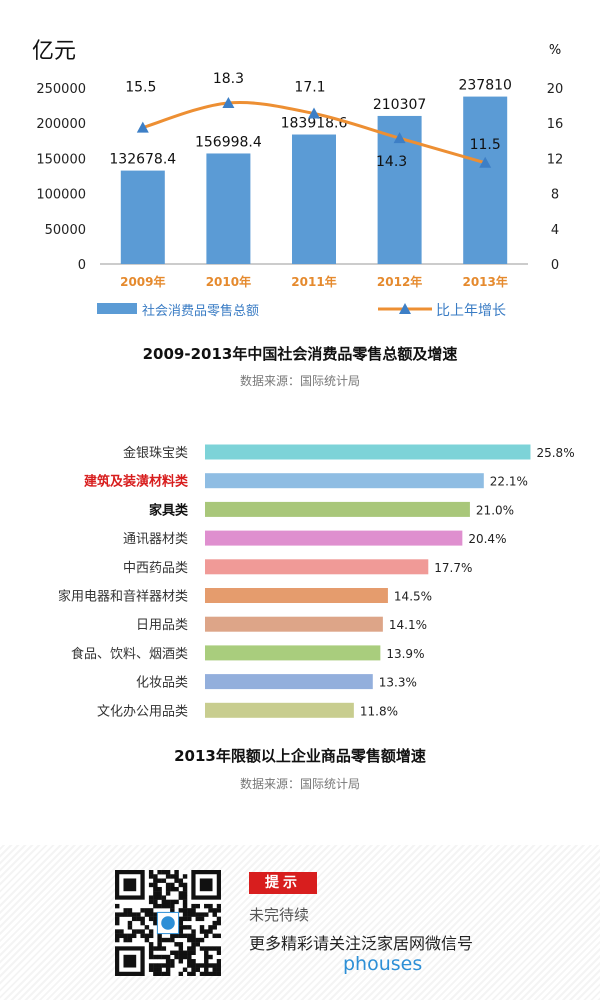  Describe the element at coordinates (399, 281) in the screenshot. I see `category-label: 2012年` at that location.